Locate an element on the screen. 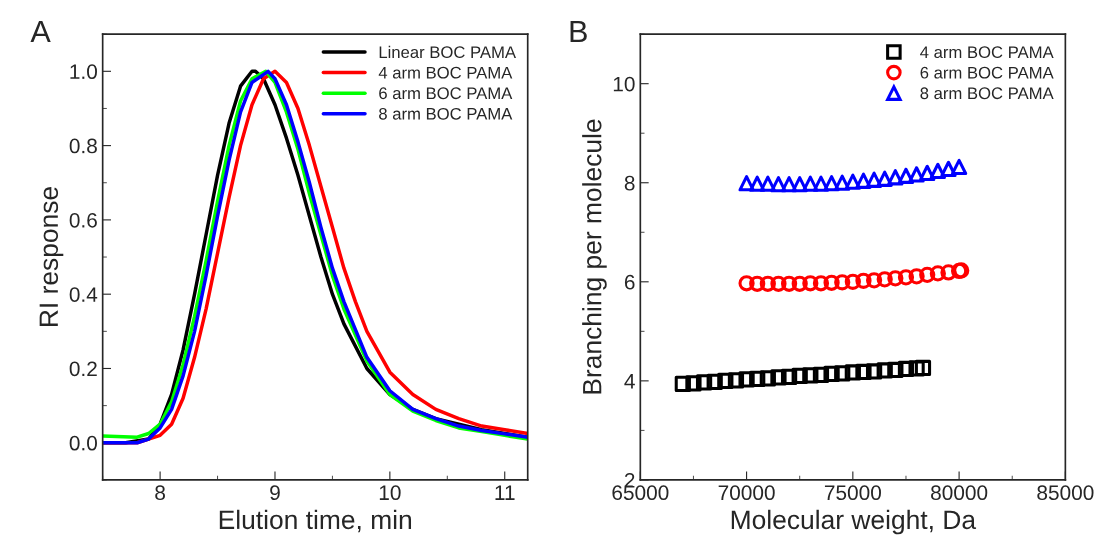 The image size is (1104, 560). x-tick-label: 75000 is located at coordinates (852, 493).